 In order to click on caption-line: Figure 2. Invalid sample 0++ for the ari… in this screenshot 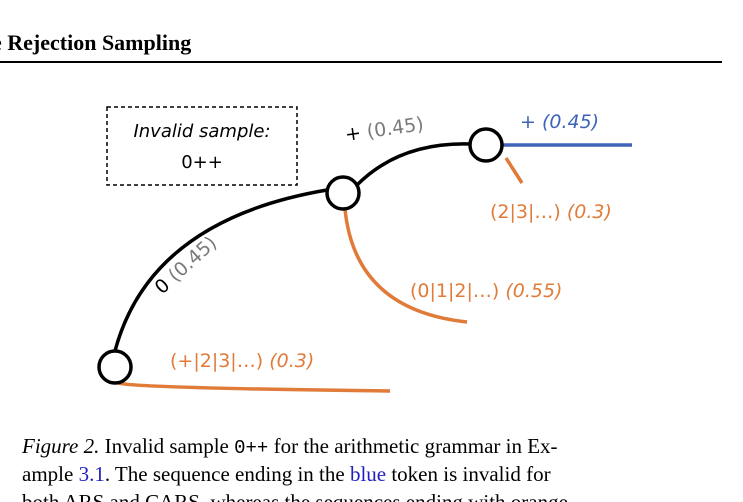, I will do `click(289, 446)`.